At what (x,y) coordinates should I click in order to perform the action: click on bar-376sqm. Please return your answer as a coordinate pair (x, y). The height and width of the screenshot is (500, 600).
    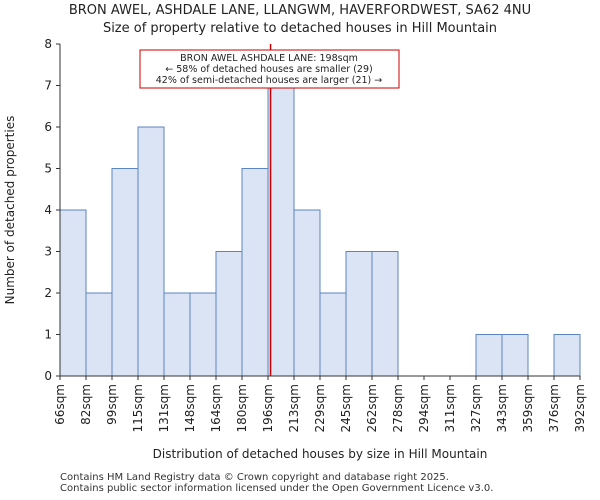
    Looking at the image, I should click on (567, 355).